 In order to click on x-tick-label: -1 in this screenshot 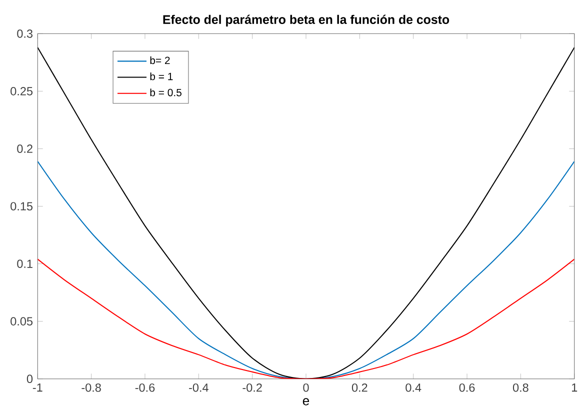, I will do `click(37, 388)`.